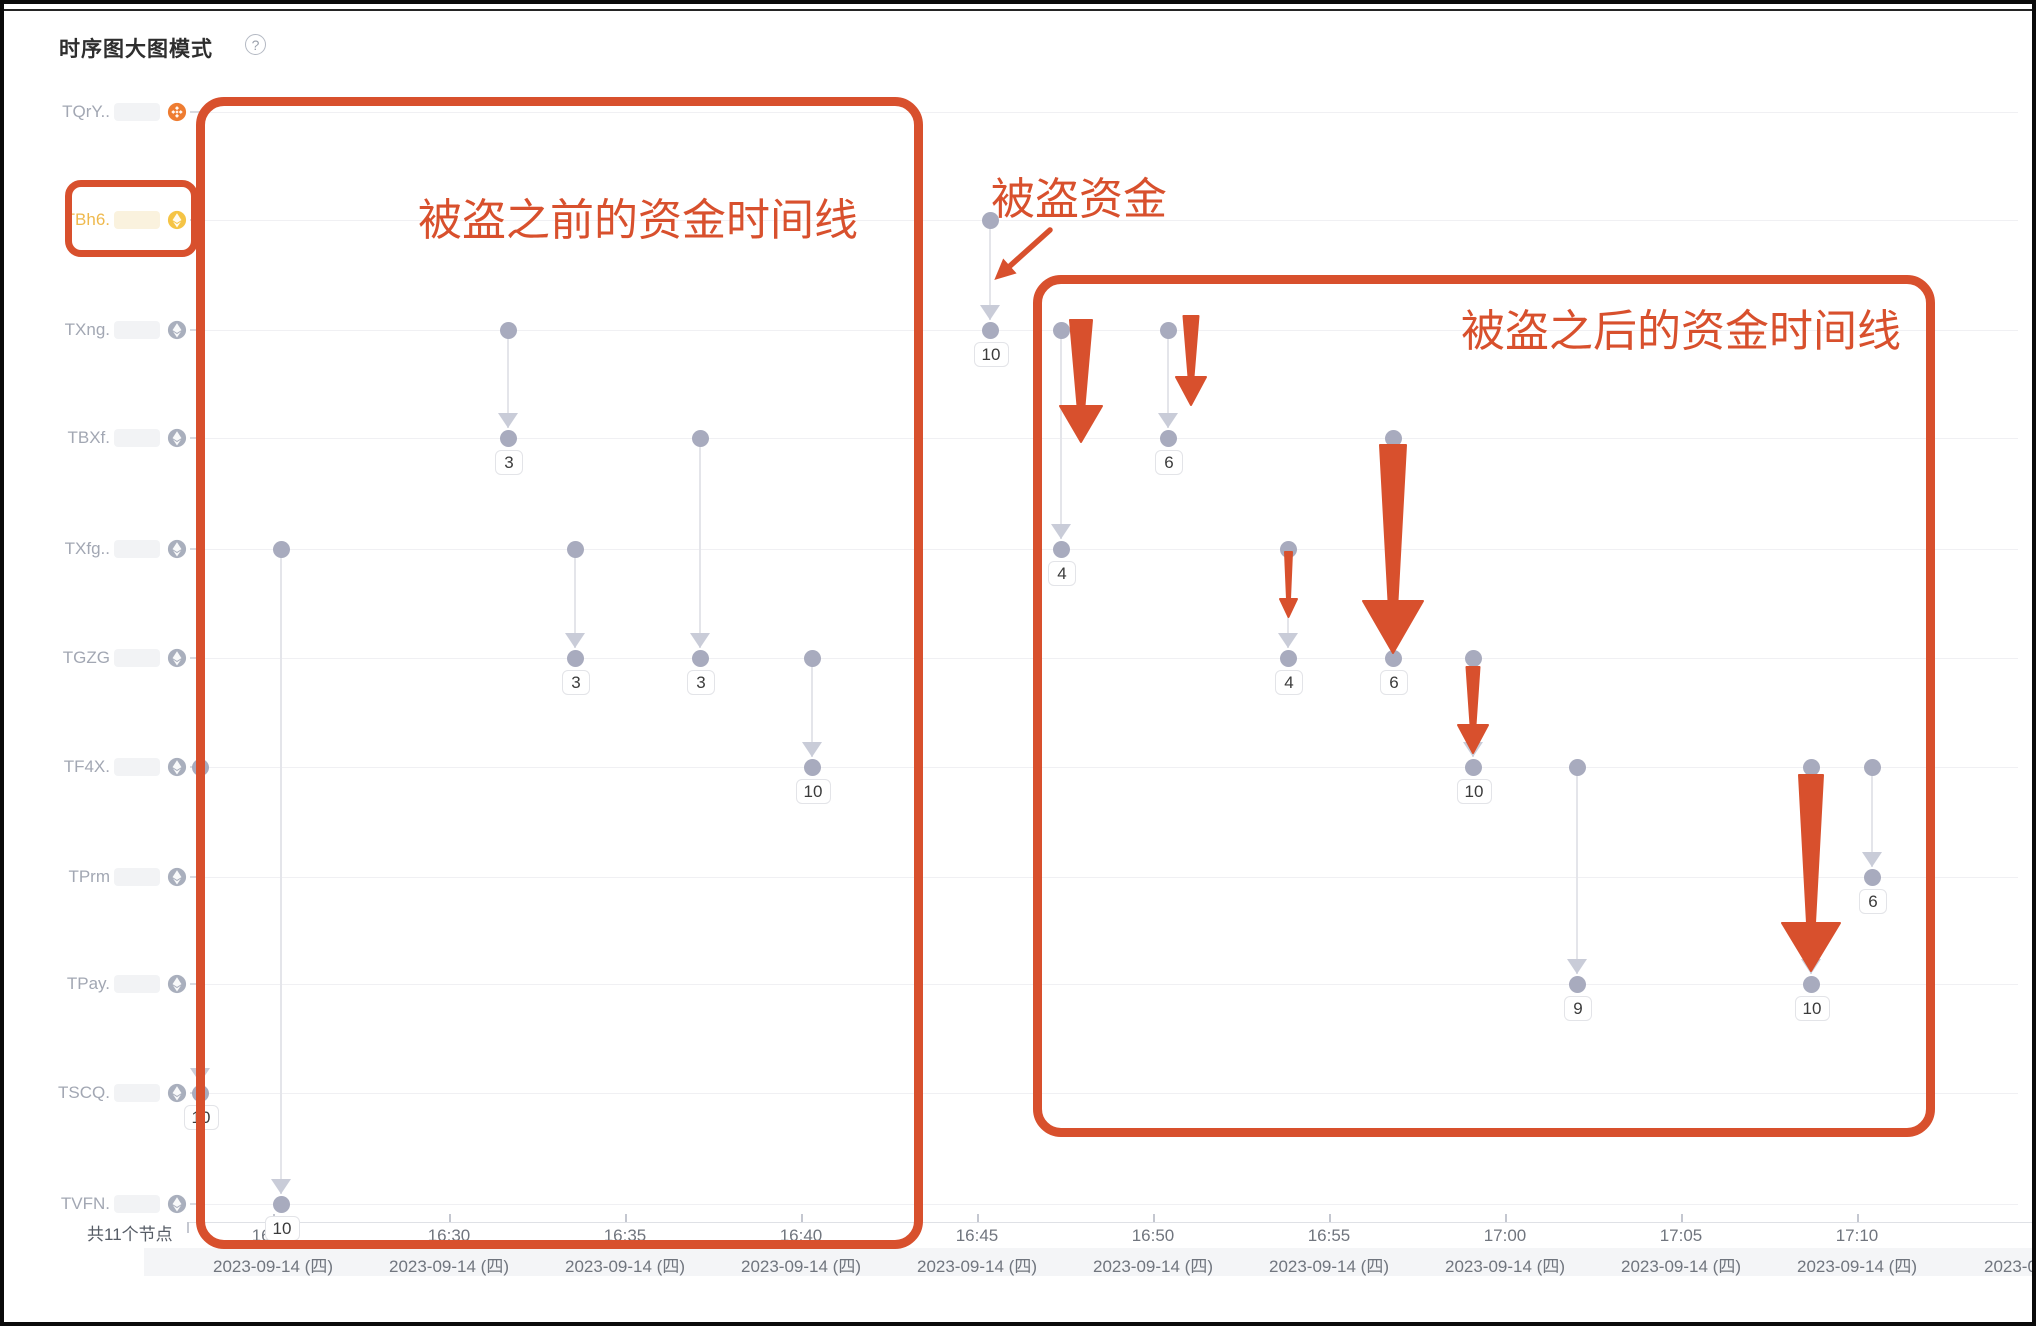 This screenshot has height=1326, width=2036. What do you see at coordinates (102, 438) in the screenshot?
I see `sidebar-item-TBXf: TBXf.` at bounding box center [102, 438].